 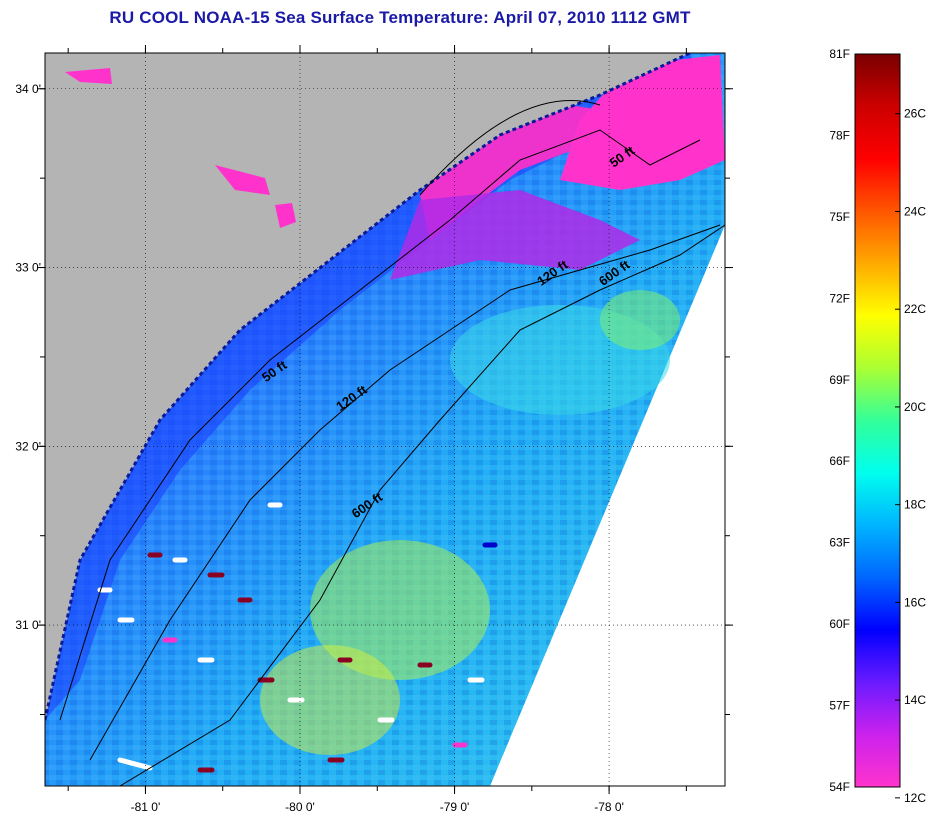 I want to click on colorbar-celsius-label: 26C, so click(x=915, y=114).